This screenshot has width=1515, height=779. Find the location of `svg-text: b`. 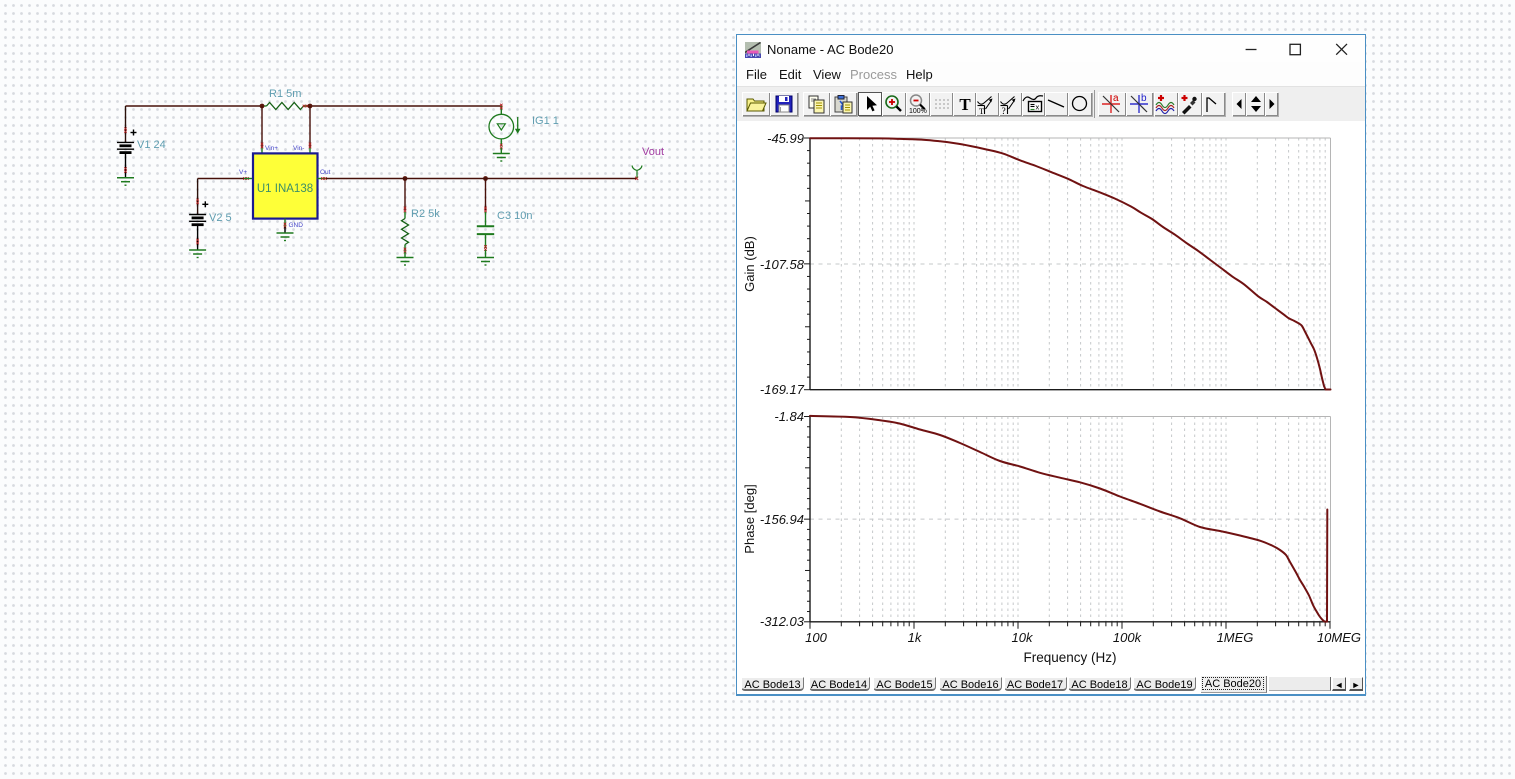

svg-text: b is located at coordinates (1144, 98).